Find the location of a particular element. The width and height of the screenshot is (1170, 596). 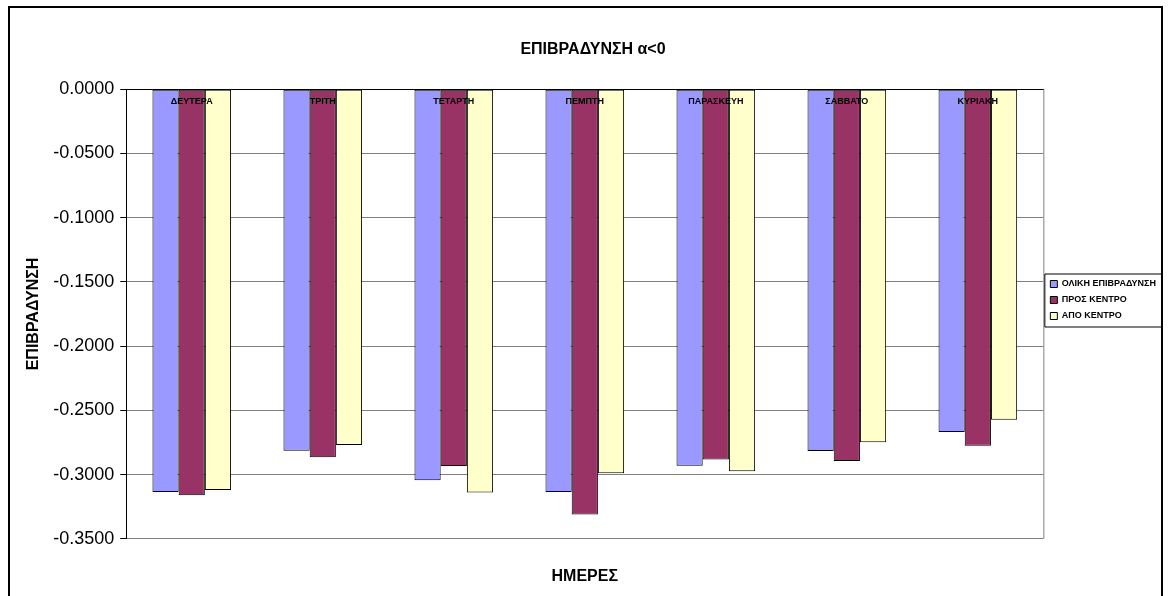

y-tick-label: -0.1000 is located at coordinates (84, 216).